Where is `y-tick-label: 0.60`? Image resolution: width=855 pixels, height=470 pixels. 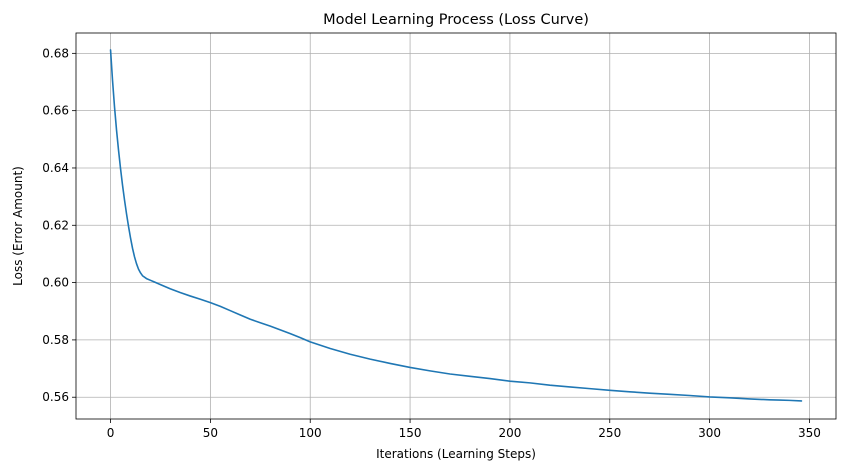 y-tick-label: 0.60 is located at coordinates (55, 283).